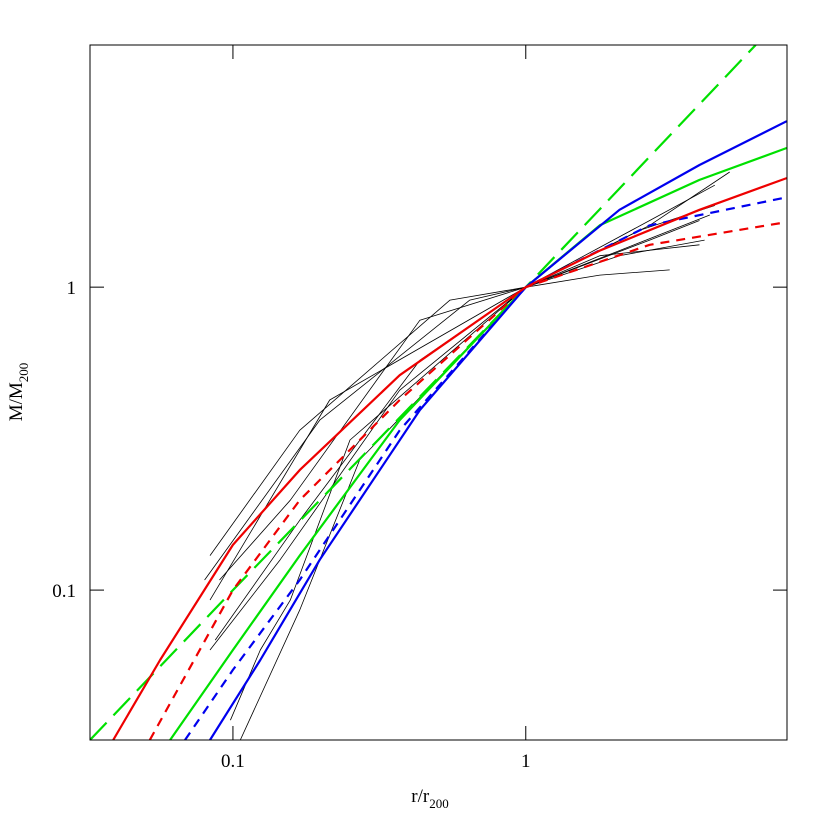 This screenshot has height=835, width=830. I want to click on x-tick-label: 1, so click(526, 761).